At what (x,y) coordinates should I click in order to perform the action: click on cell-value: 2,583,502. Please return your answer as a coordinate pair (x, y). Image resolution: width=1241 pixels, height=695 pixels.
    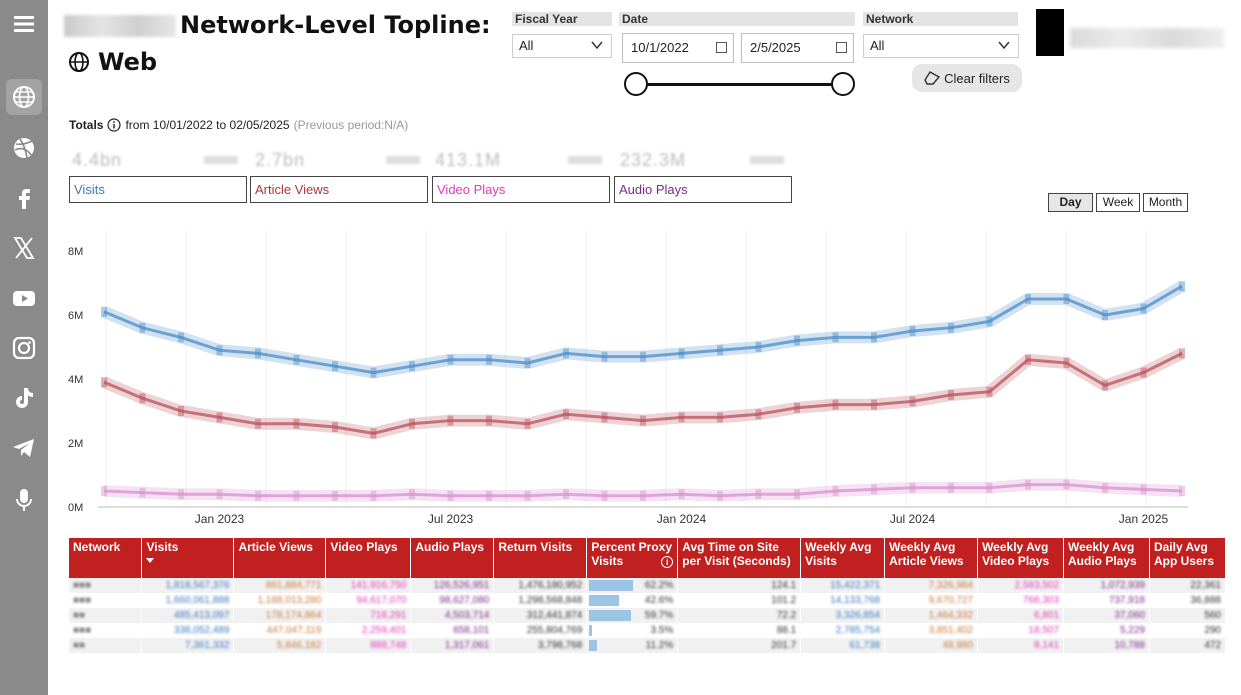
    Looking at the image, I should click on (1037, 585).